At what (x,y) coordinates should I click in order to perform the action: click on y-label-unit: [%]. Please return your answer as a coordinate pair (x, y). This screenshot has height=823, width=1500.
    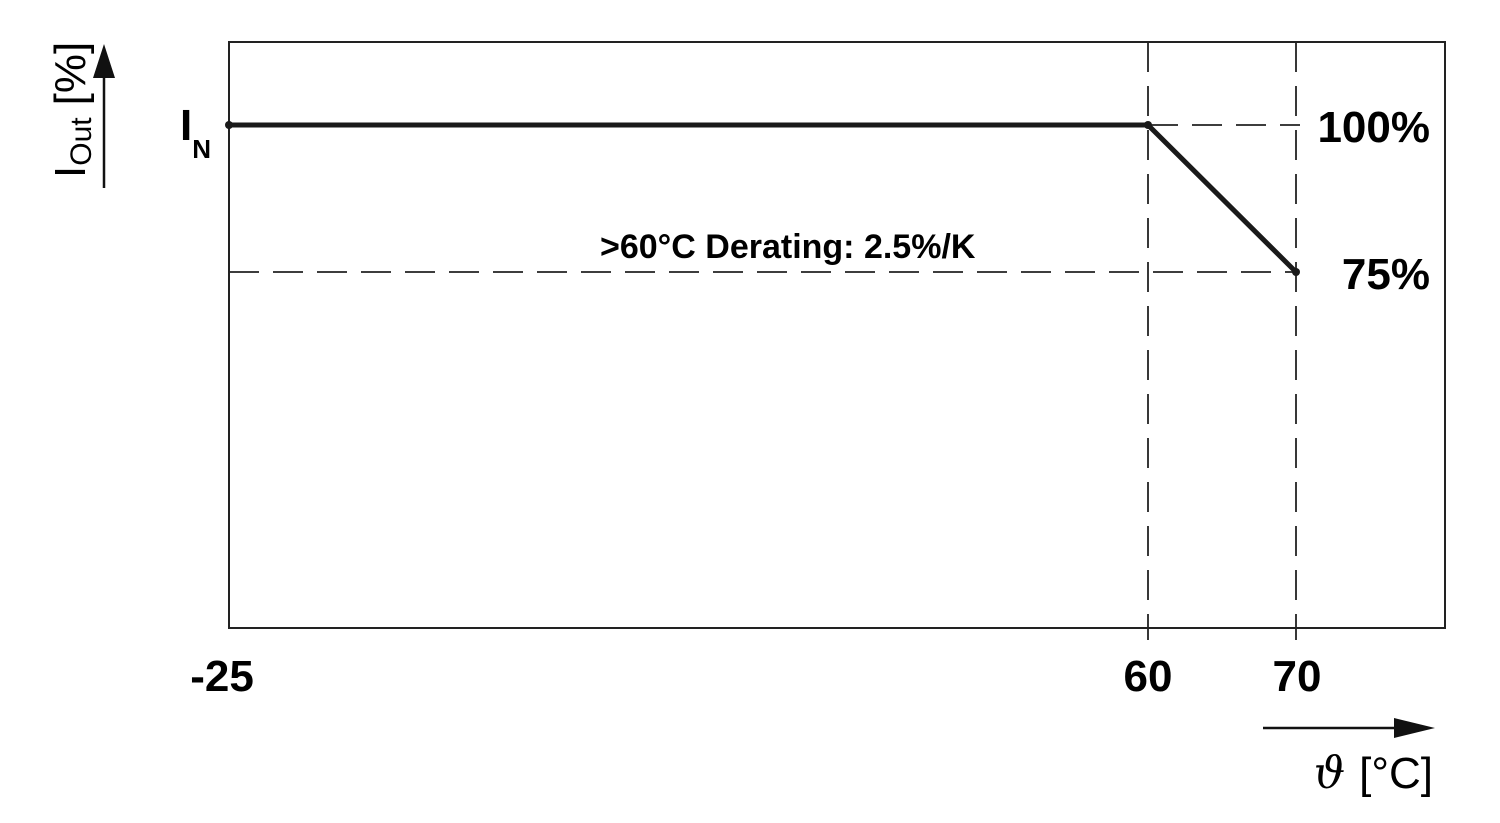
    Looking at the image, I should click on (70, 74).